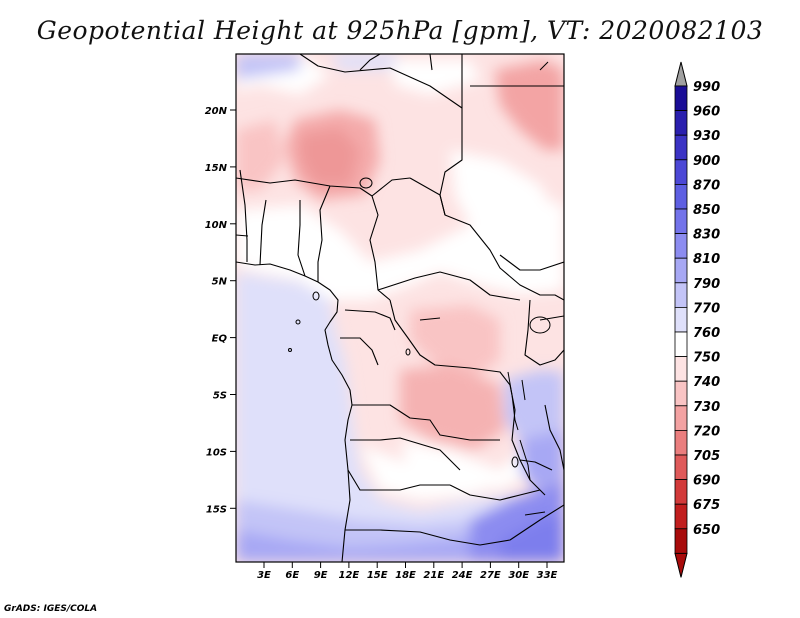 The height and width of the screenshot is (618, 800). I want to click on colorbar-level-label: 770, so click(706, 308).